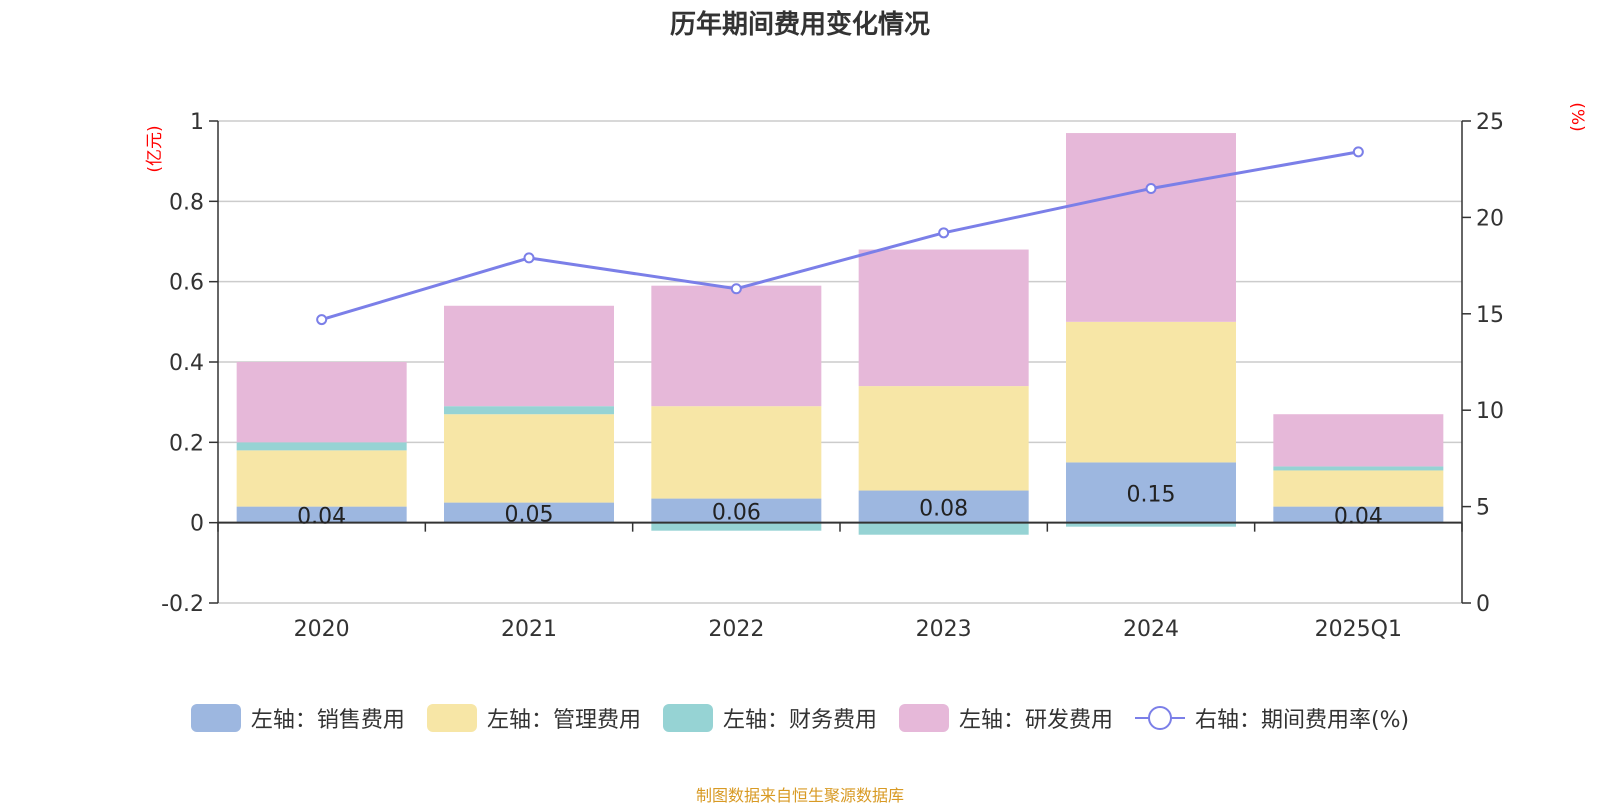  What do you see at coordinates (563, 720) in the screenshot?
I see `legend-label-admin: 左轴：管理费用` at bounding box center [563, 720].